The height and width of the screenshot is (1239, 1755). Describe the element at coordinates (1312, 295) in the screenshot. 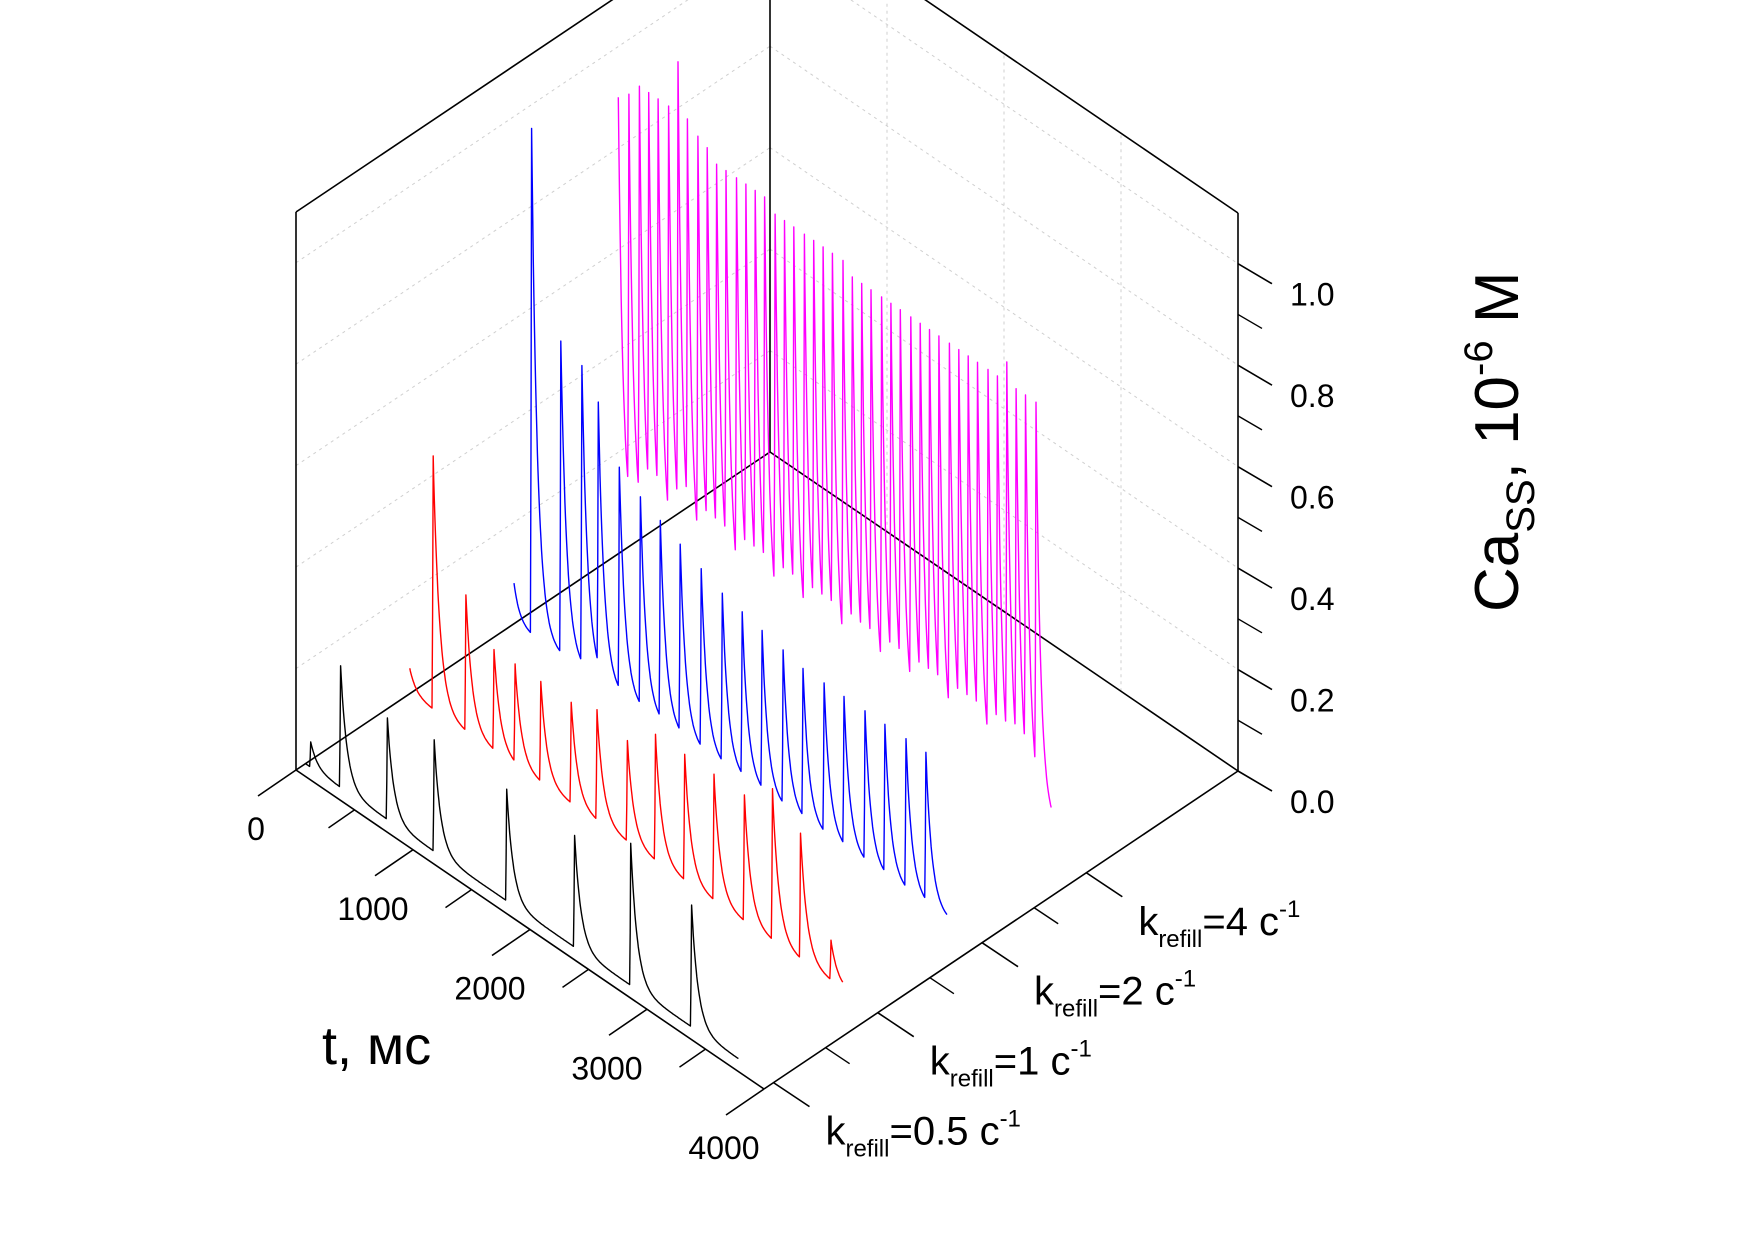

I see `z-tick-label: 1.0` at that location.